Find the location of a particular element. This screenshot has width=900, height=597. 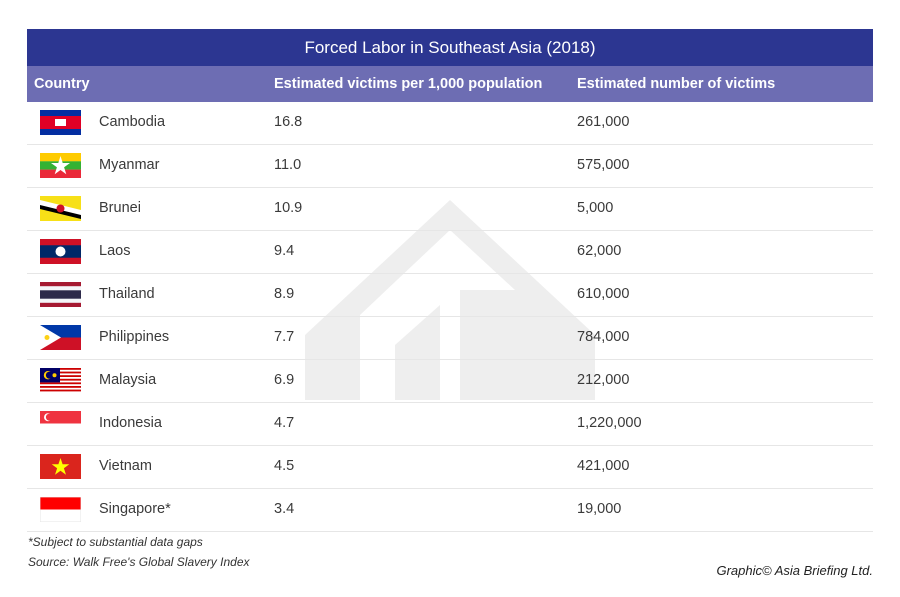

victims-per-1000: 7.7 is located at coordinates (284, 337).